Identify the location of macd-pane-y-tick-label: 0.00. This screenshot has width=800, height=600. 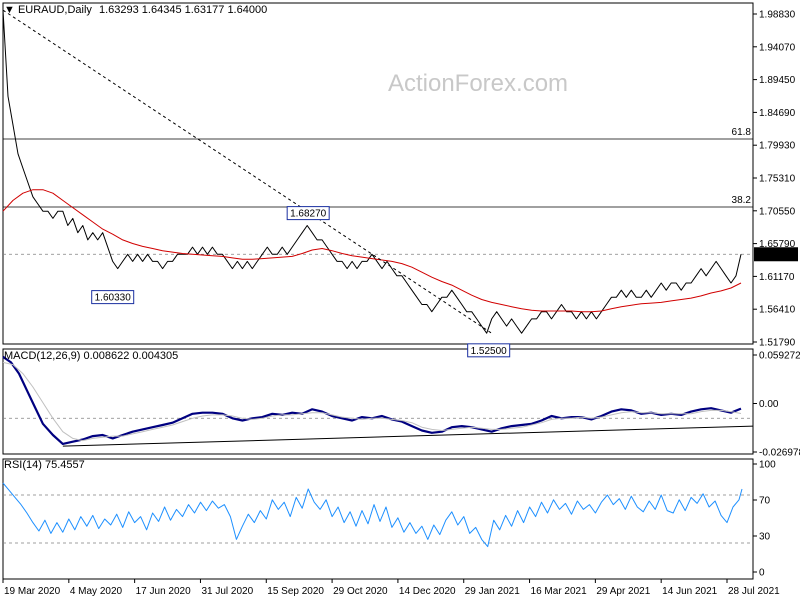
(769, 404).